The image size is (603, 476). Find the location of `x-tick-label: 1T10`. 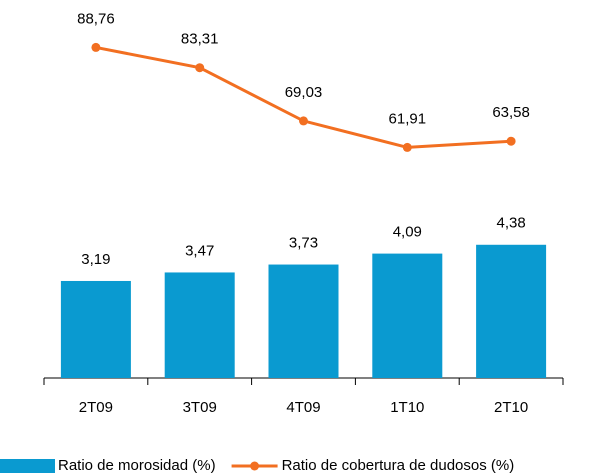

x-tick-label: 1T10 is located at coordinates (407, 407).